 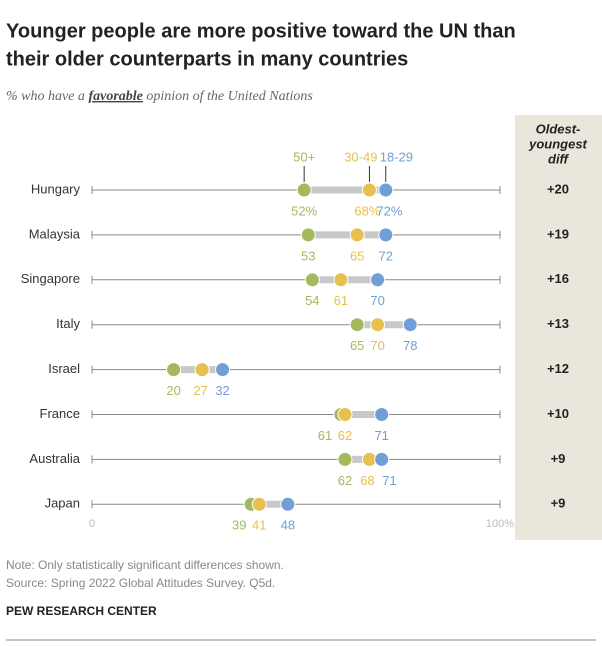 What do you see at coordinates (304, 156) in the screenshot?
I see `legend-label: 50+` at bounding box center [304, 156].